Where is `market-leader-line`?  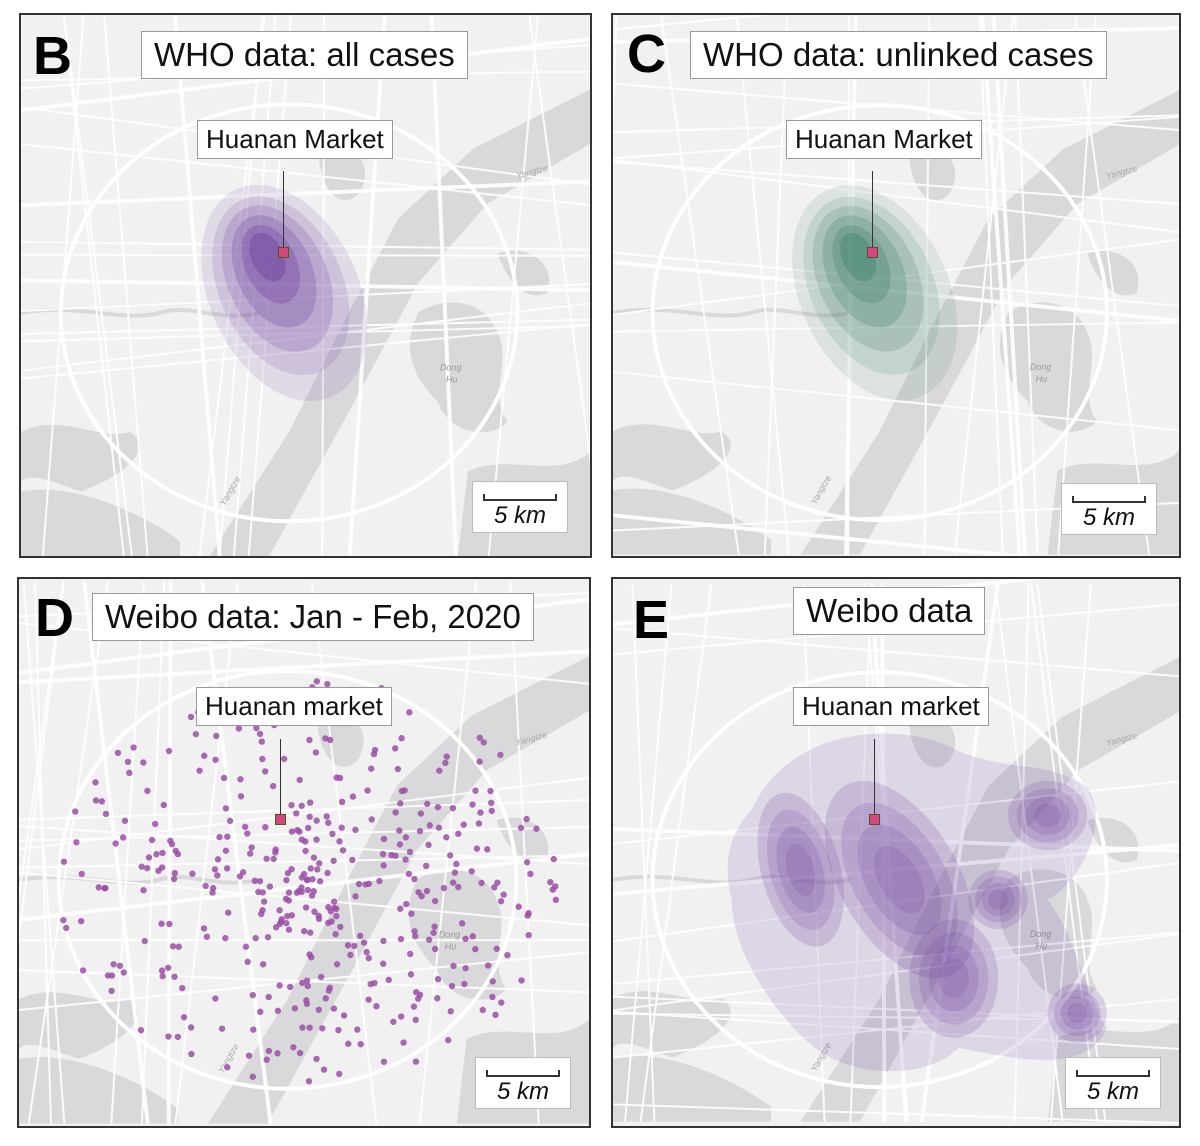 market-leader-line is located at coordinates (874, 776).